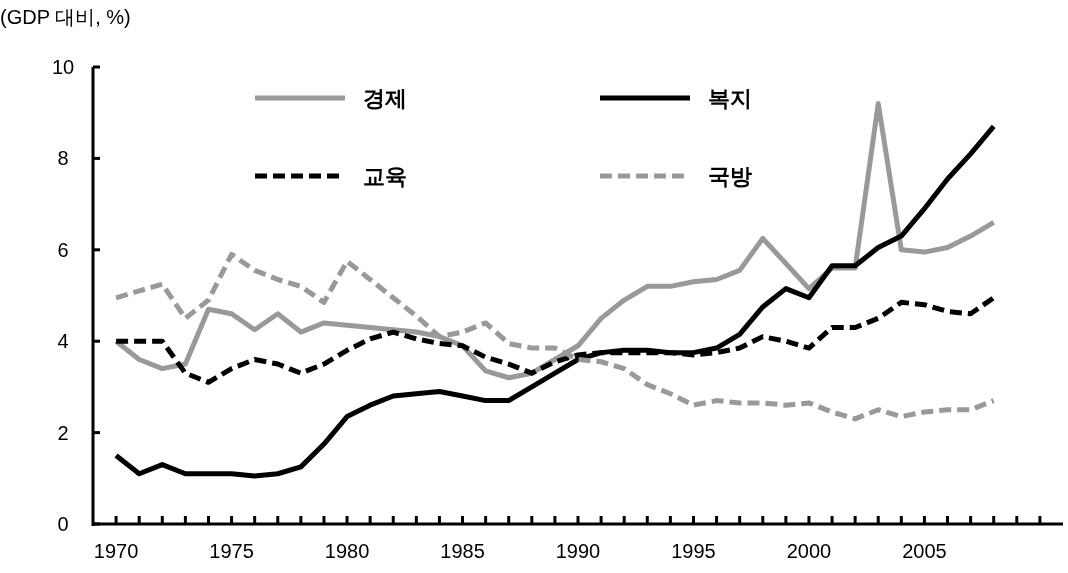 This screenshot has width=1068, height=573. Describe the element at coordinates (63, 67) in the screenshot. I see `y-tick-label: 10` at that location.